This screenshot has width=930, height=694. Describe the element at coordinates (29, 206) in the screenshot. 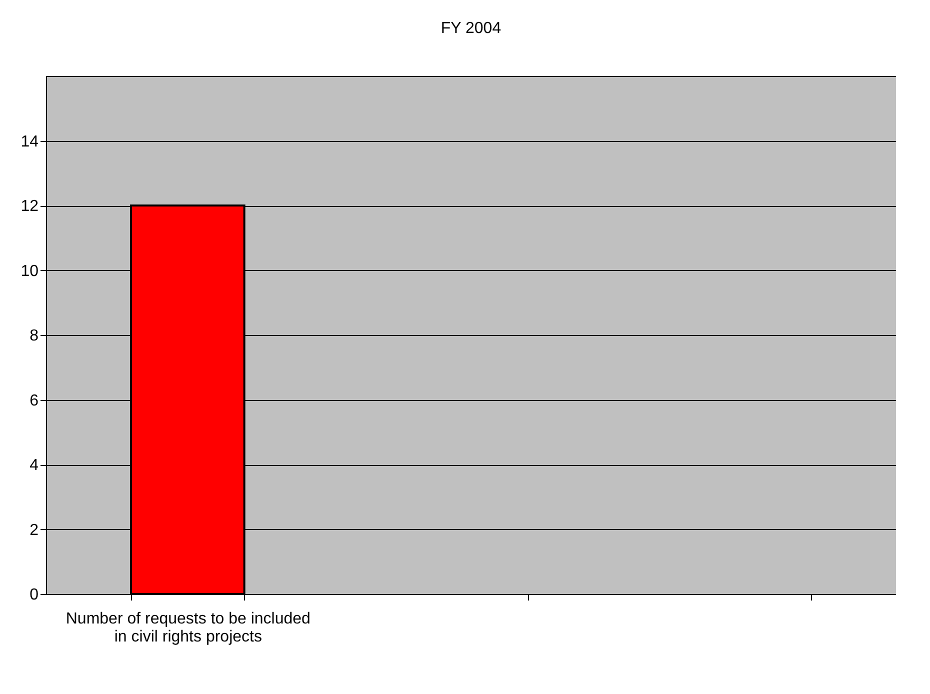

I see `y-tick-label: 12` at that location.